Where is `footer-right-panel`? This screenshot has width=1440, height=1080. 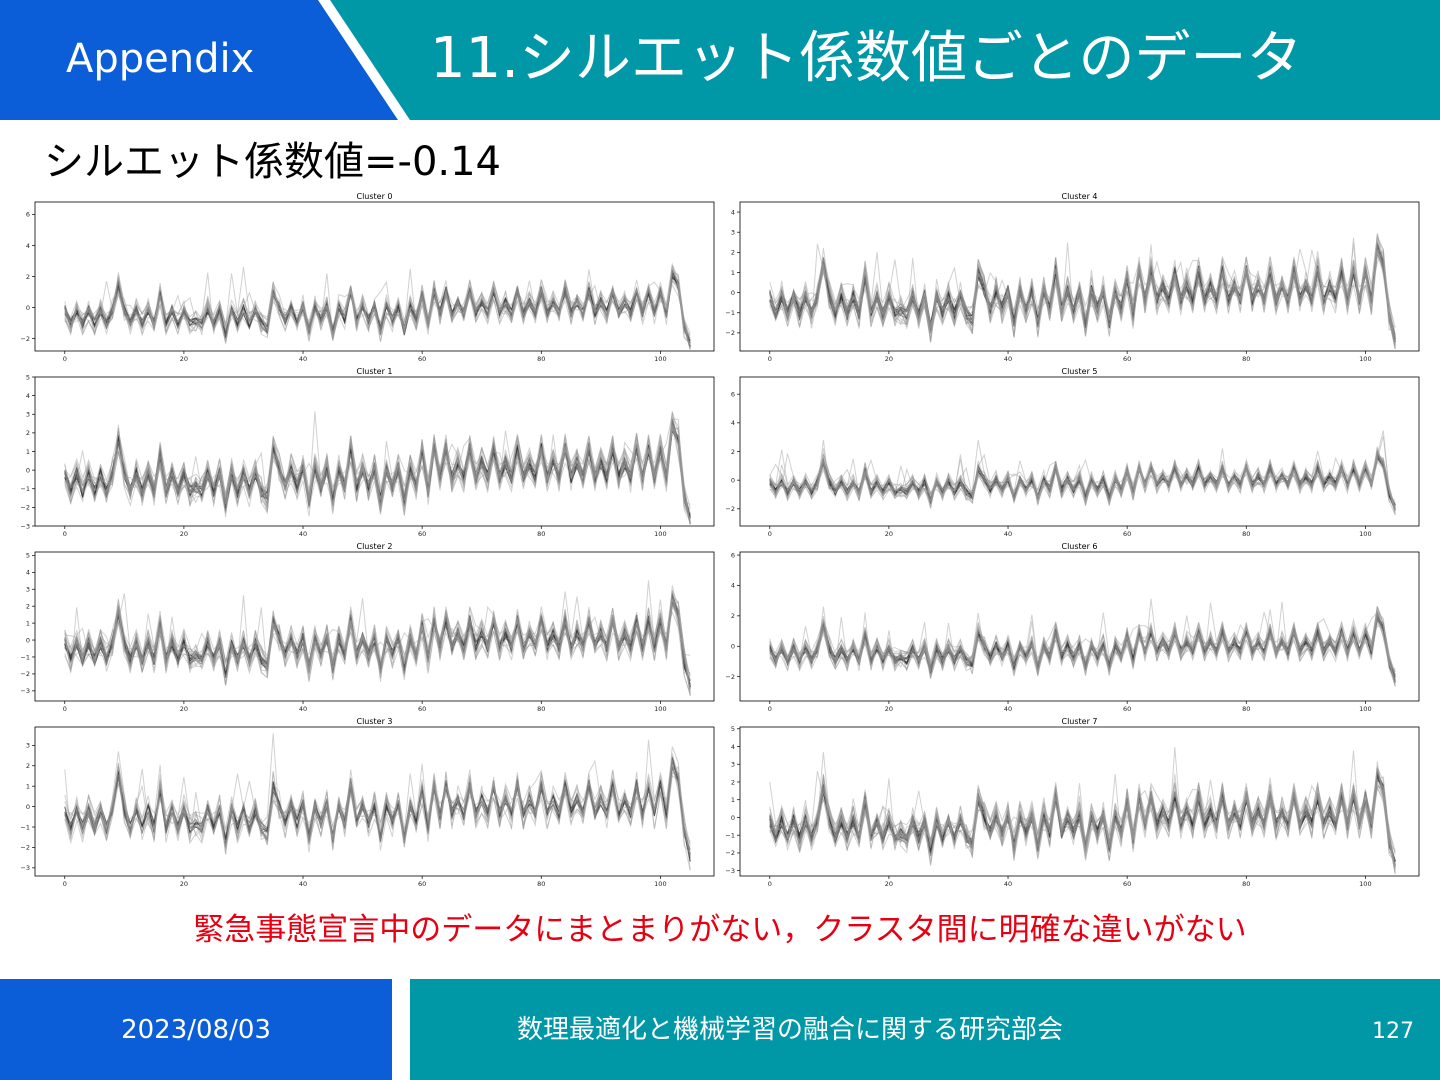
footer-right-panel is located at coordinates (925, 1029).